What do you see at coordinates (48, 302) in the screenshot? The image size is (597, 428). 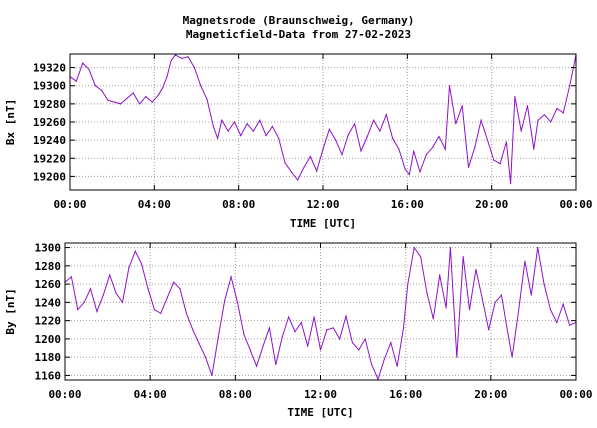 I see `by-ytick-label: 1240` at bounding box center [48, 302].